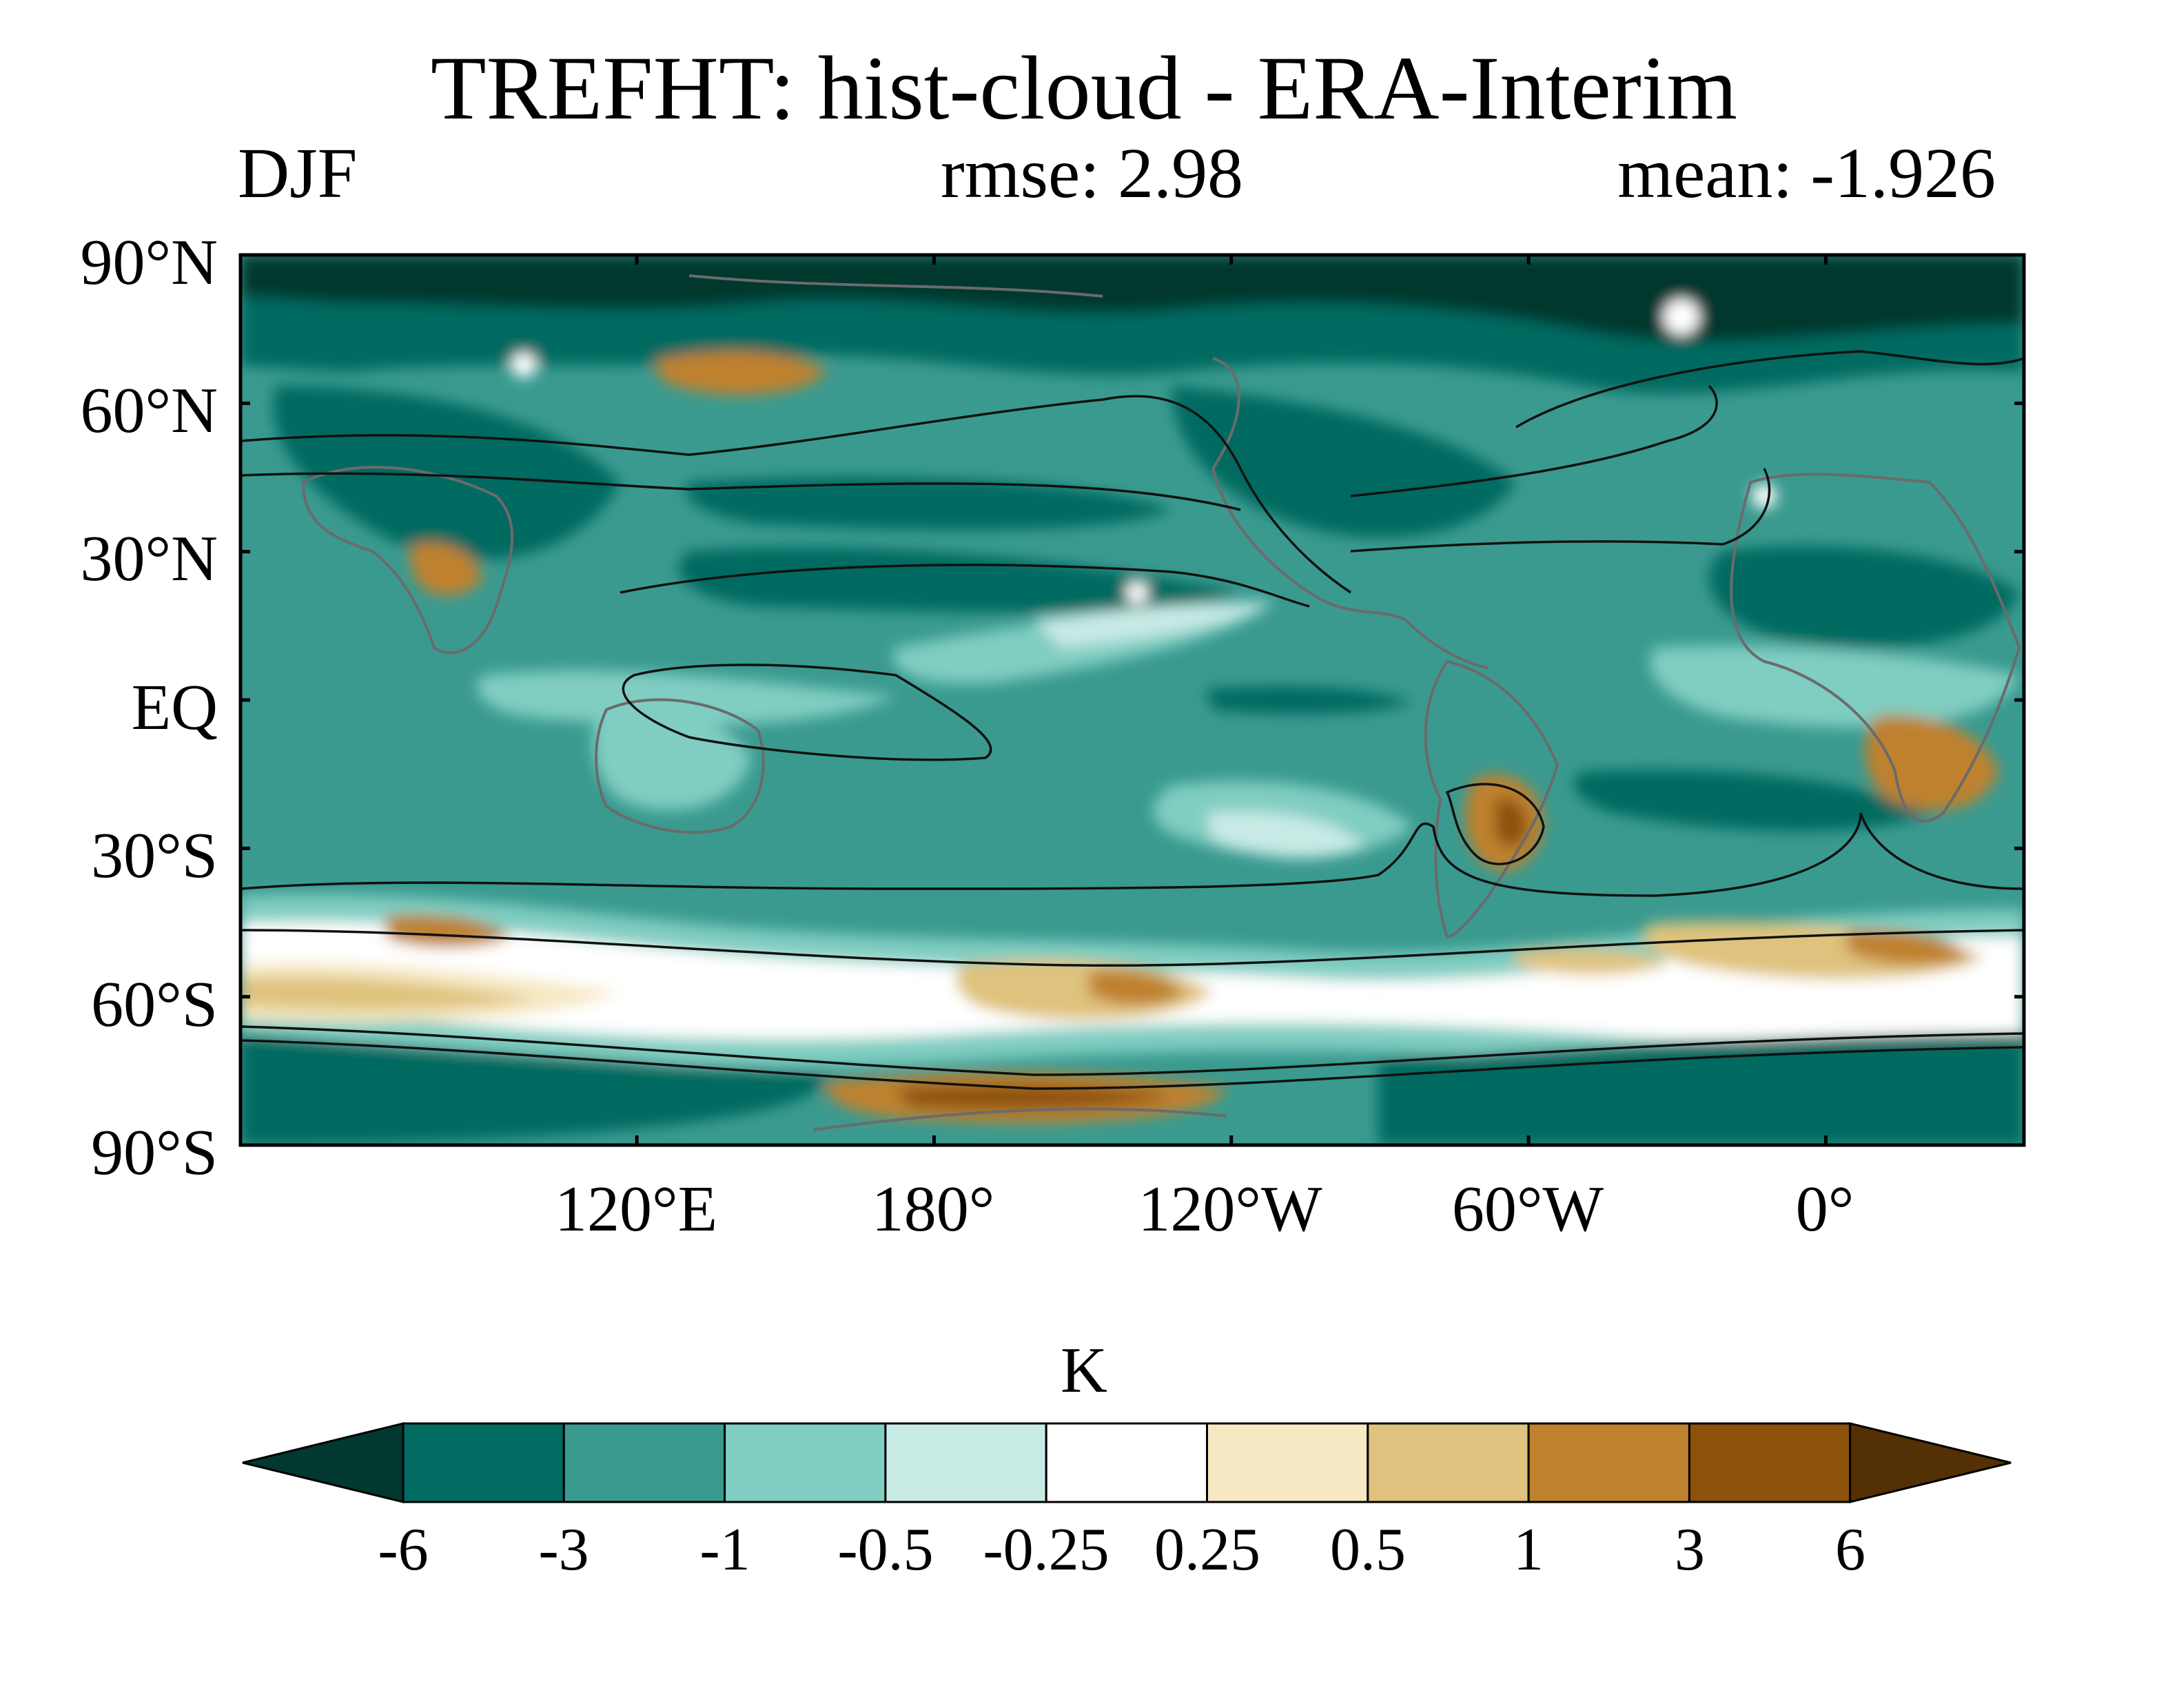 The image size is (2168, 1708). Describe the element at coordinates (149, 410) in the screenshot. I see `lat-label-60n: 60°N` at that location.